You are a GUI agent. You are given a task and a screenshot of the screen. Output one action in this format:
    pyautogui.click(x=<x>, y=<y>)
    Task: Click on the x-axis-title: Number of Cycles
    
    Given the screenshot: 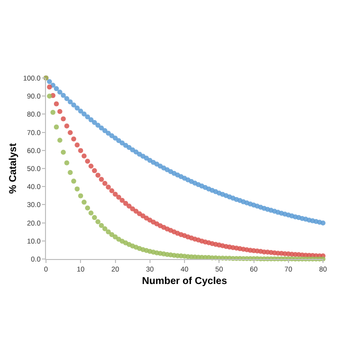 What is the action you would take?
    pyautogui.click(x=185, y=281)
    